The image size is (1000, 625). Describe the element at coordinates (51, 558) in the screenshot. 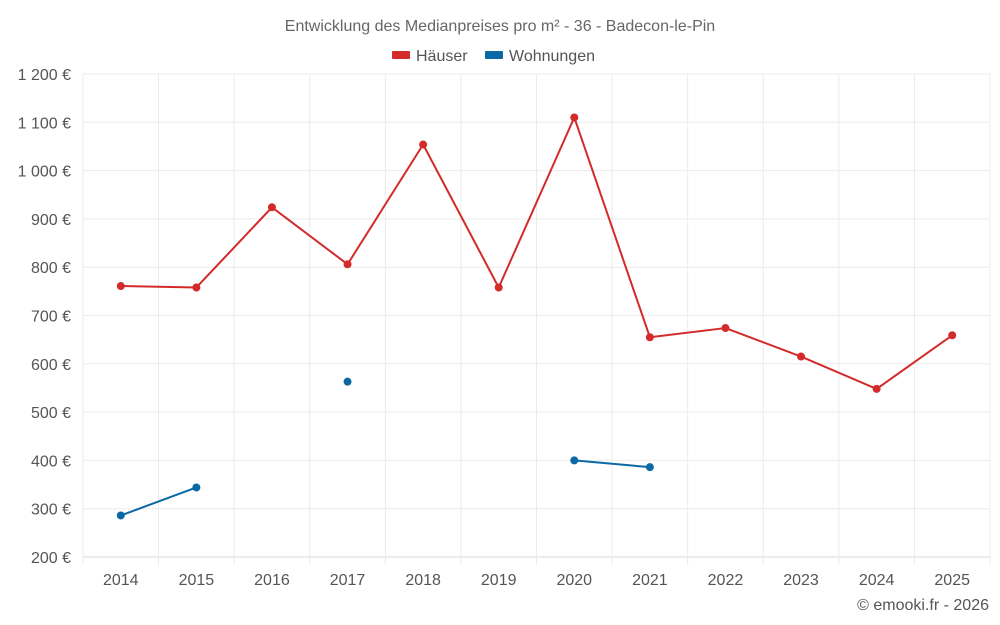

I see `y-tick-label: 200 €` at that location.